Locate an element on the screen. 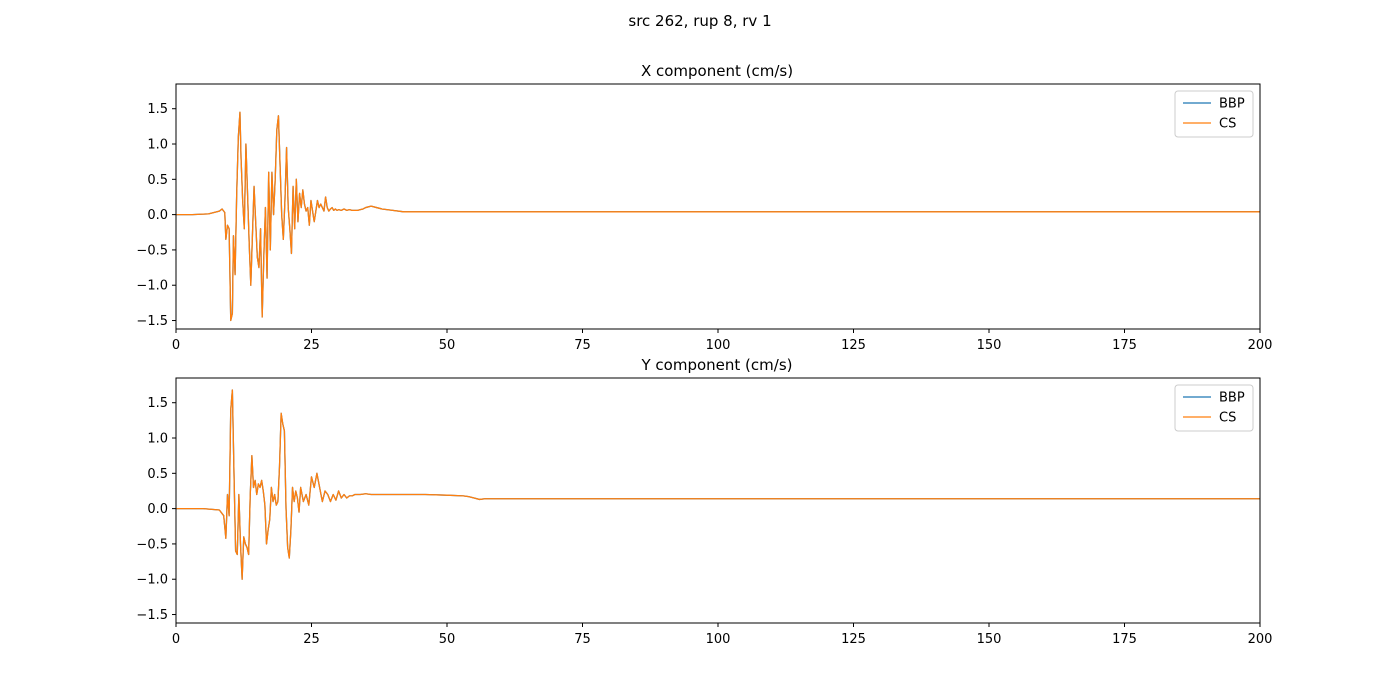 The width and height of the screenshot is (1400, 700). x-component-ytick-label: 0.0 is located at coordinates (157, 215).